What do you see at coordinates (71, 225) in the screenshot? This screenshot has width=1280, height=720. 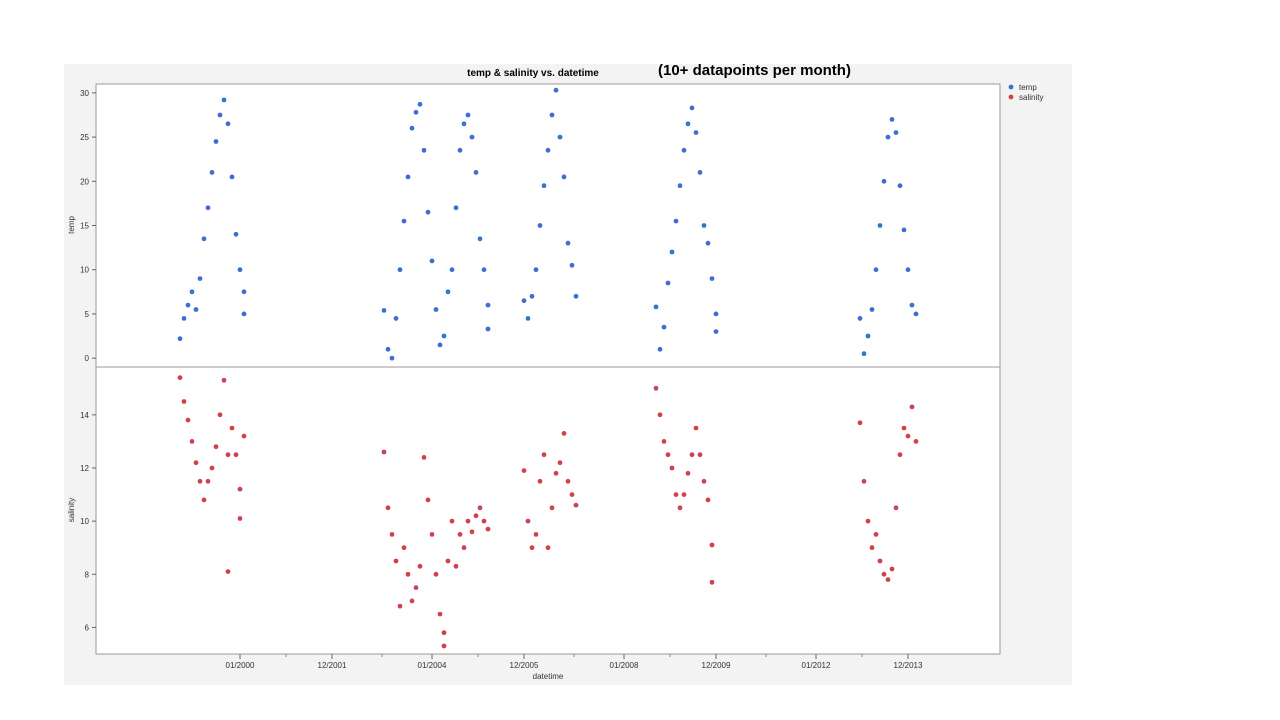 I see `y-axis-label-temp: temp` at bounding box center [71, 225].